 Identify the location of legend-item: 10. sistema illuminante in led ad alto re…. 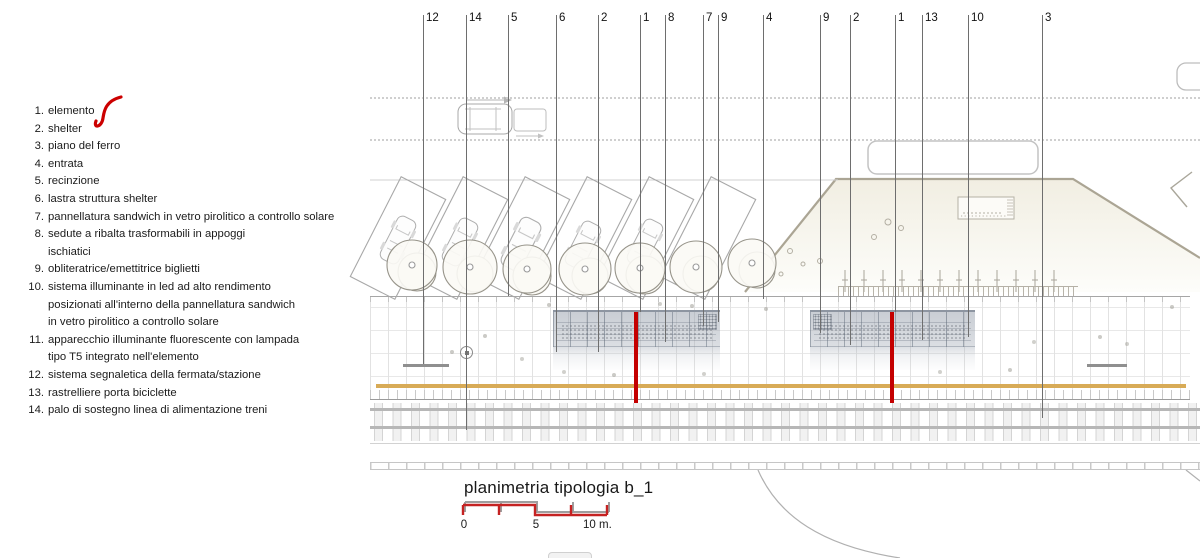
(191, 305).